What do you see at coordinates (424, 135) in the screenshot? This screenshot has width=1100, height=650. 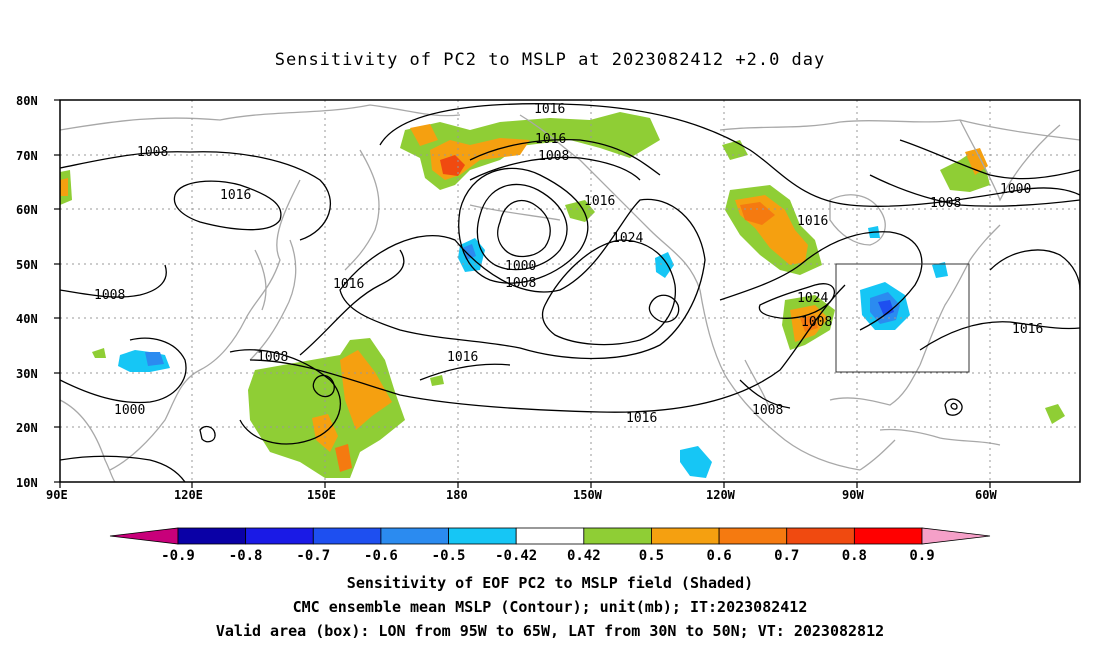 I see `orange-patch-alaska-north` at bounding box center [424, 135].